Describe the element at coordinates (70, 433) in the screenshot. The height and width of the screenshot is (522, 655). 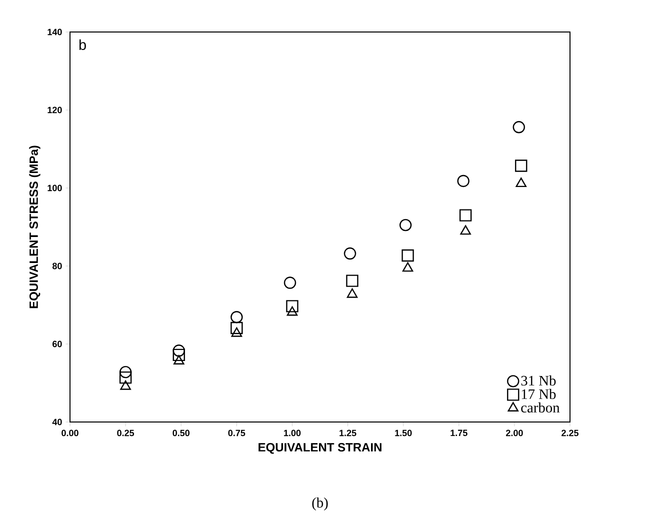
I see `x-tick-label: 0.00` at that location.